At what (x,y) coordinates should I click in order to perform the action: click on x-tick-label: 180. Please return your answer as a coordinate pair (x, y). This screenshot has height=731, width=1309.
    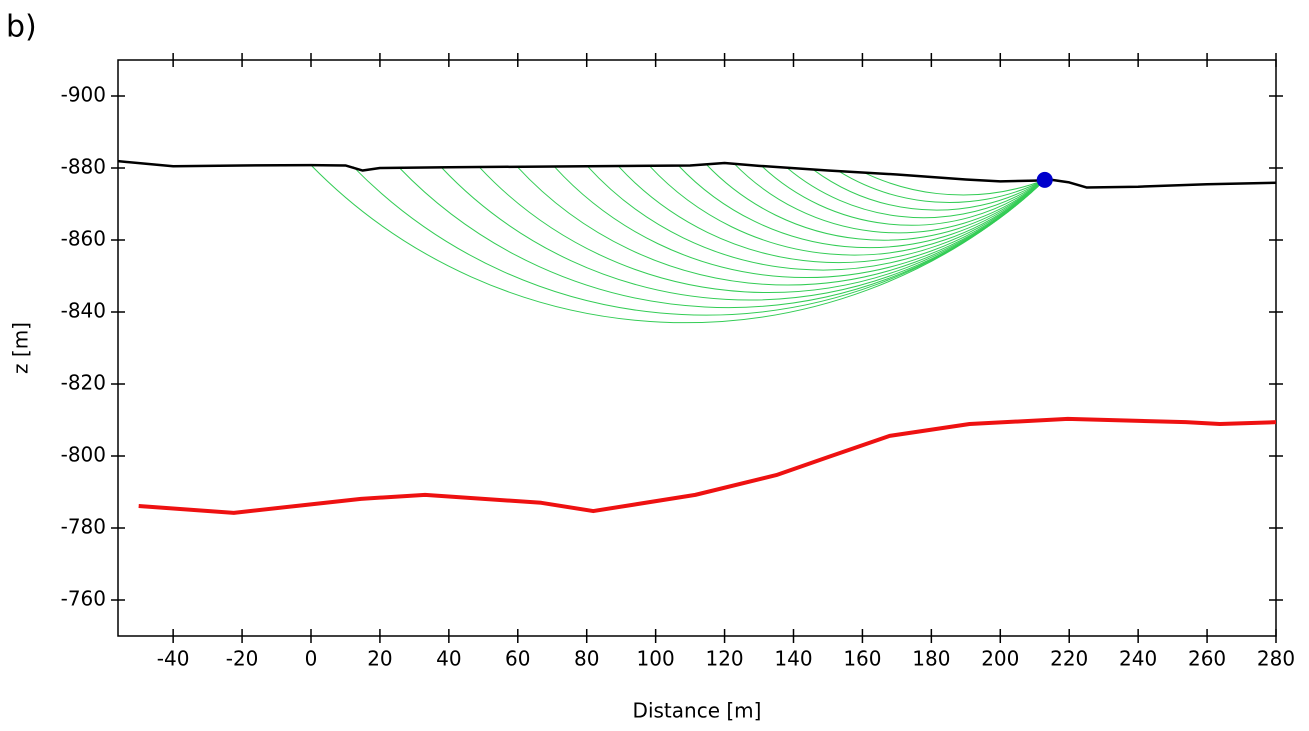
    Looking at the image, I should click on (931, 659).